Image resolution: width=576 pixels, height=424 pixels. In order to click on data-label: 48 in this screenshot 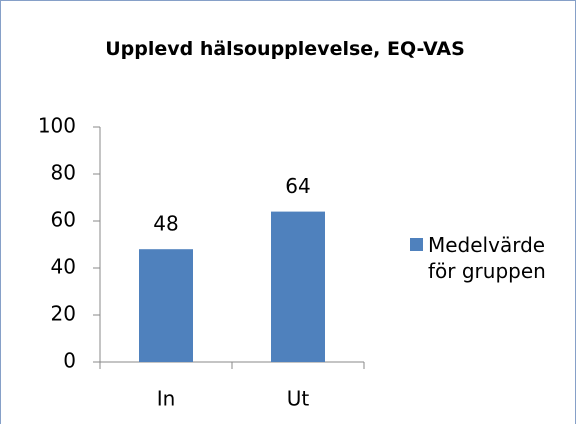, I will do `click(165, 224)`.